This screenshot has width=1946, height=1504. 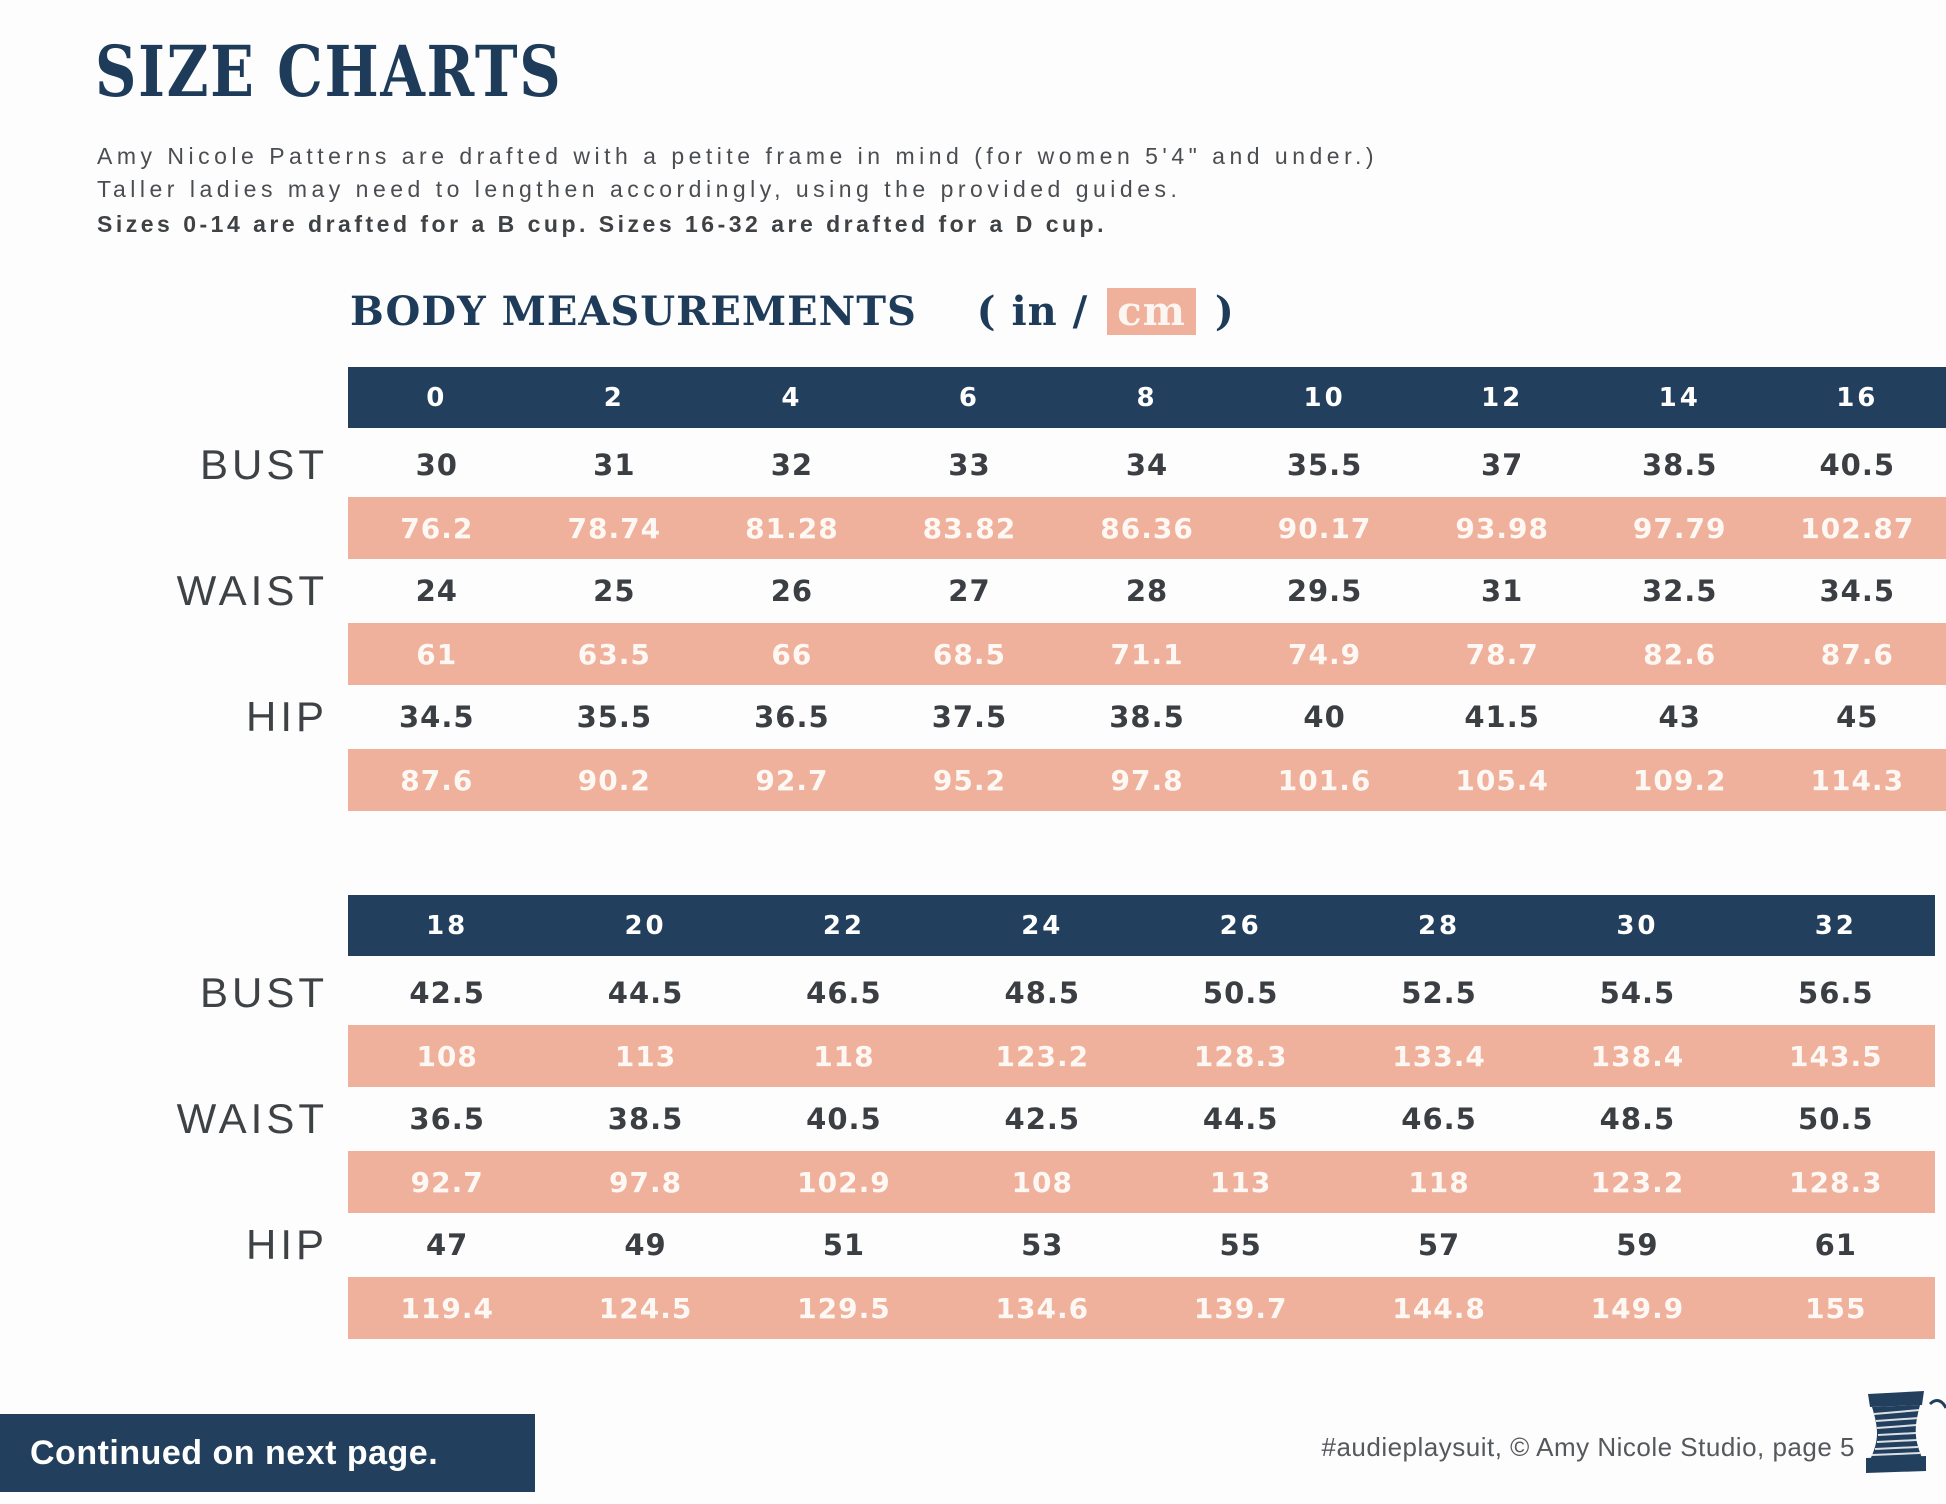 I want to click on measurement-value-in: 59, so click(x=1637, y=1245).